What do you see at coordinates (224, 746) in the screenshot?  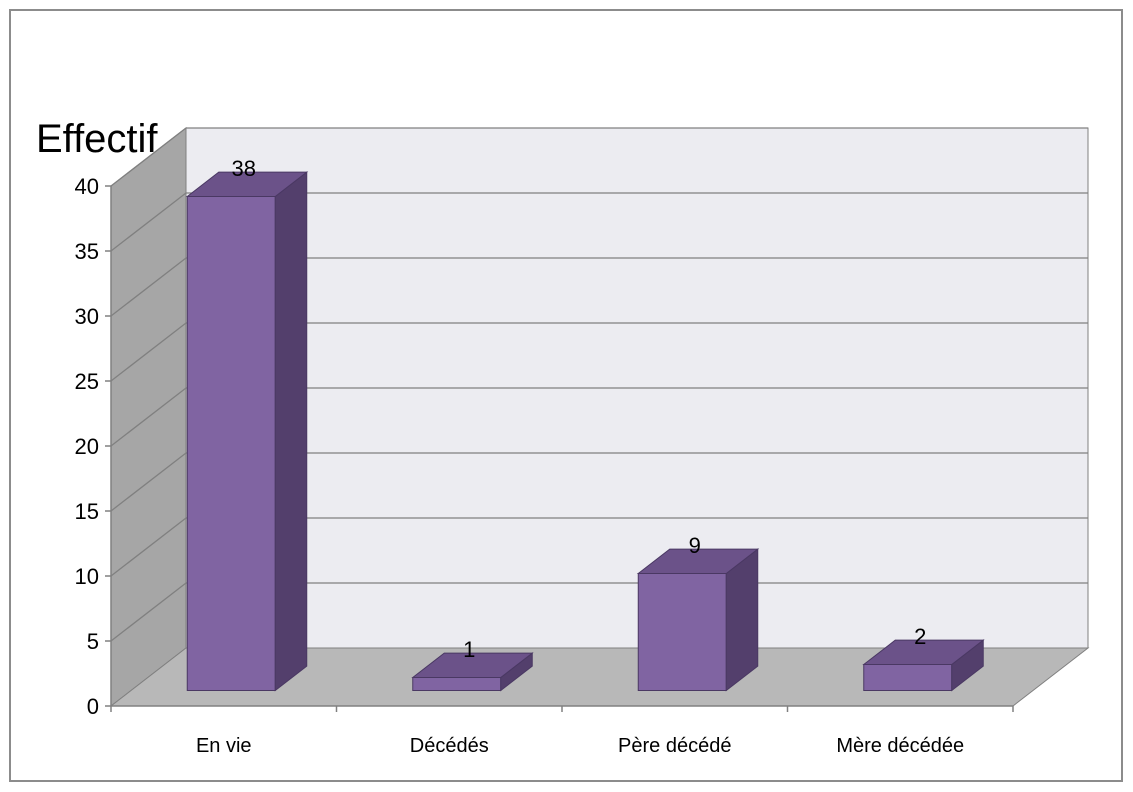 I see `category-label: En vie` at bounding box center [224, 746].